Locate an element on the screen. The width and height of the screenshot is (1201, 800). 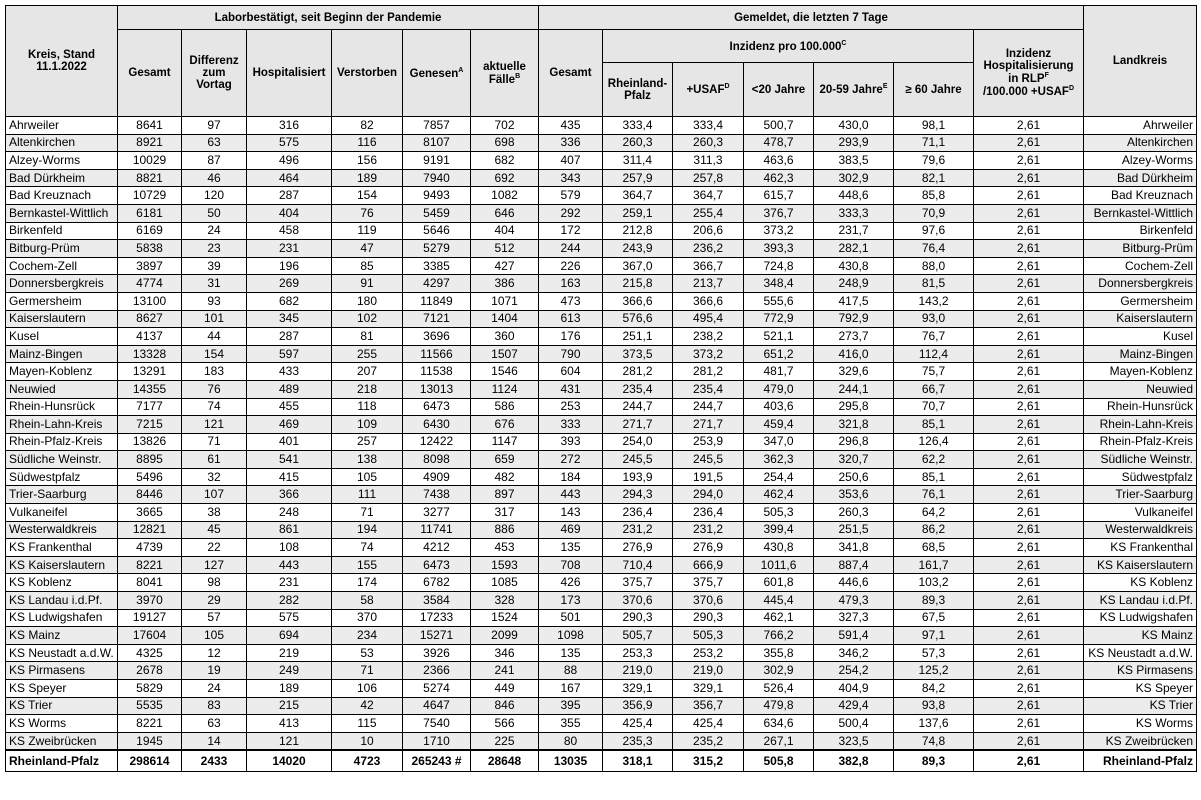
table-cell: 1071 is located at coordinates (504, 301).